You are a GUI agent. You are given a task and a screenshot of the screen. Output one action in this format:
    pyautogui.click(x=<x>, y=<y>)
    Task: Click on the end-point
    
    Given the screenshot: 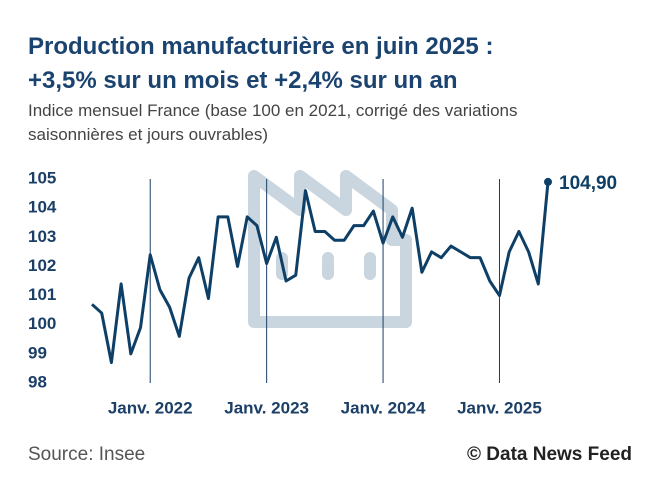 What is the action you would take?
    pyautogui.click(x=548, y=181)
    